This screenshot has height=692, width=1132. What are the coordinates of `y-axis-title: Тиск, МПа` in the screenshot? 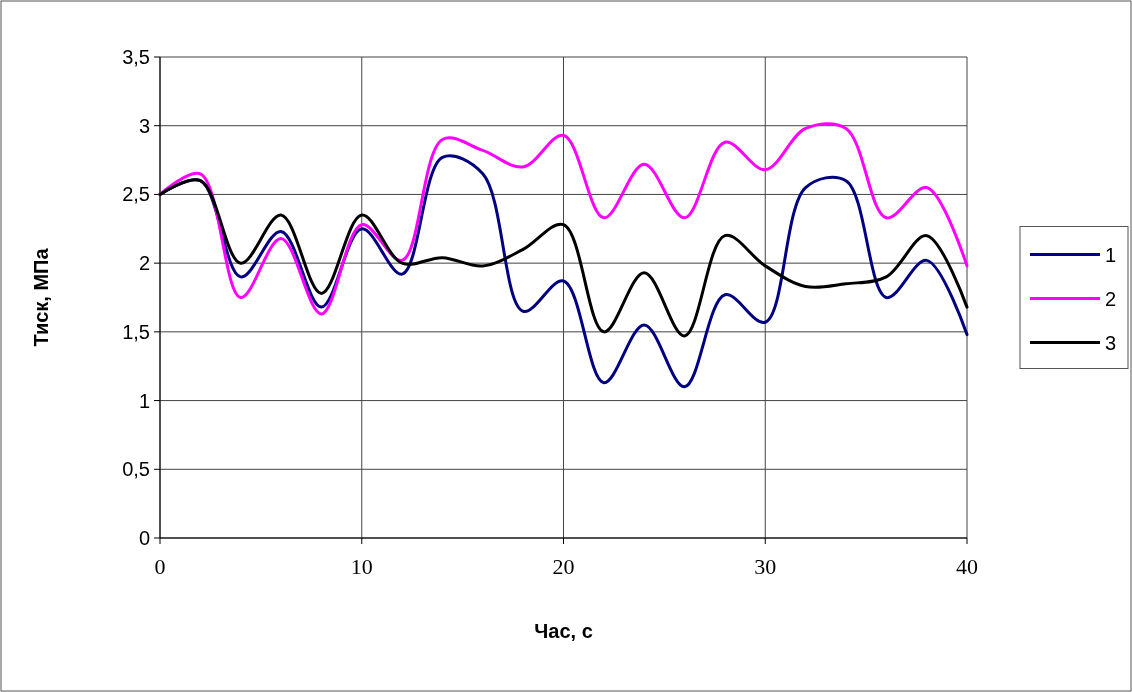 It's located at (41, 297).